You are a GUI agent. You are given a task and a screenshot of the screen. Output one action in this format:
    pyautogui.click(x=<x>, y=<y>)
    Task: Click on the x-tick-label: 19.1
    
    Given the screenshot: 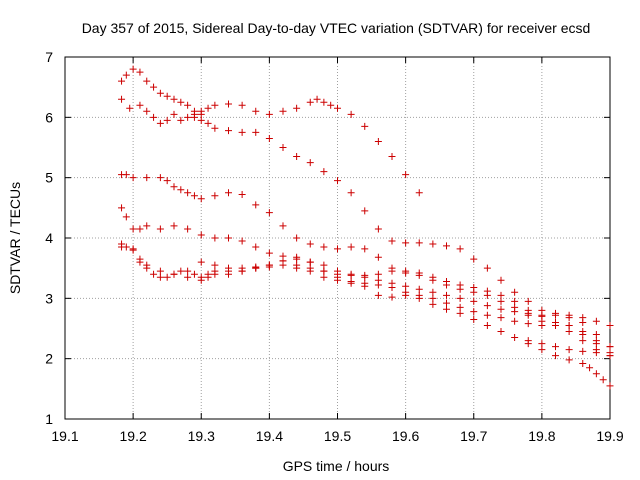 What is the action you would take?
    pyautogui.click(x=64, y=436)
    